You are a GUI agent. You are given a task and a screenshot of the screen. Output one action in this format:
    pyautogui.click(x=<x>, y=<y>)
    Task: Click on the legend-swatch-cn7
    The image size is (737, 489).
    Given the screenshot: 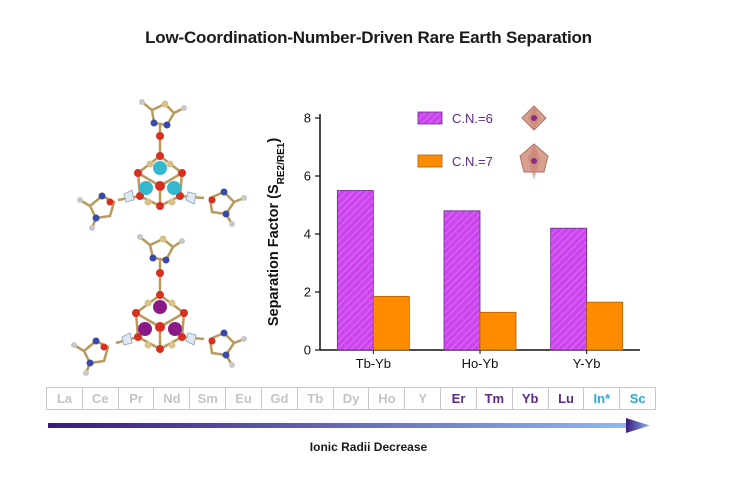 What is the action you would take?
    pyautogui.click(x=430, y=161)
    